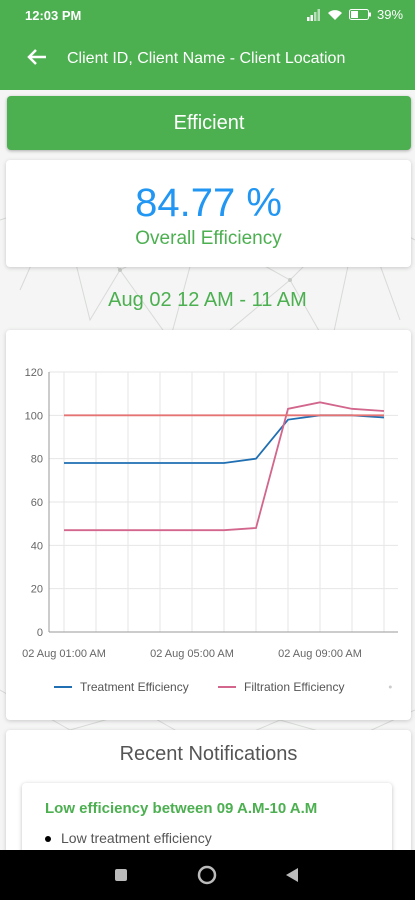  What do you see at coordinates (390, 687) in the screenshot?
I see `legend-swatch` at bounding box center [390, 687].